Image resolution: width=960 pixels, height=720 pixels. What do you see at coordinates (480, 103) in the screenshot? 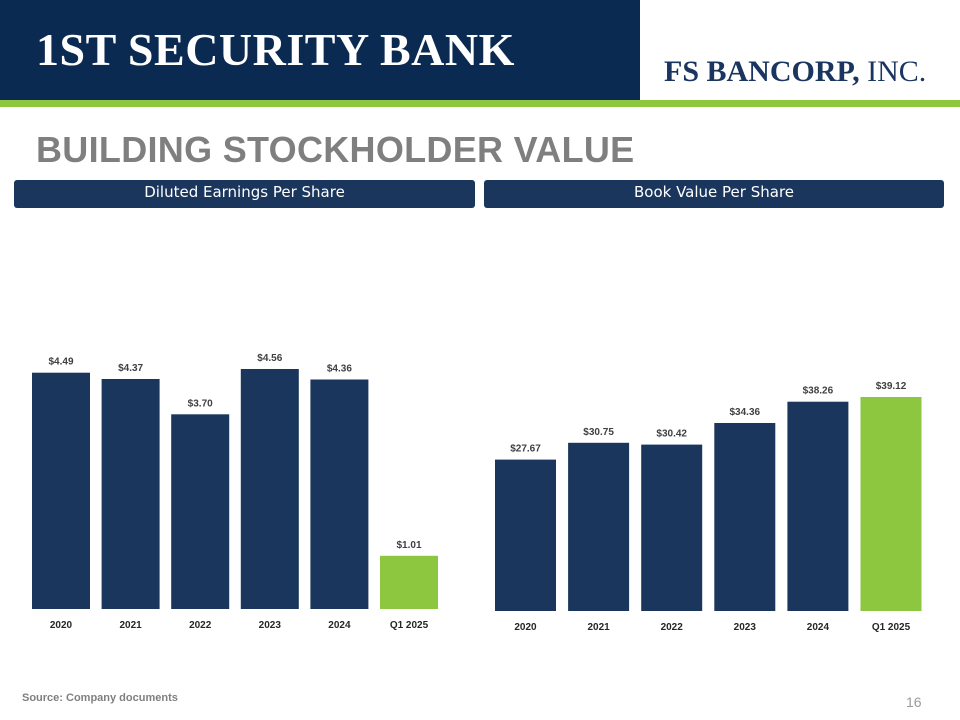
I see `header-accent-rule` at bounding box center [480, 103].